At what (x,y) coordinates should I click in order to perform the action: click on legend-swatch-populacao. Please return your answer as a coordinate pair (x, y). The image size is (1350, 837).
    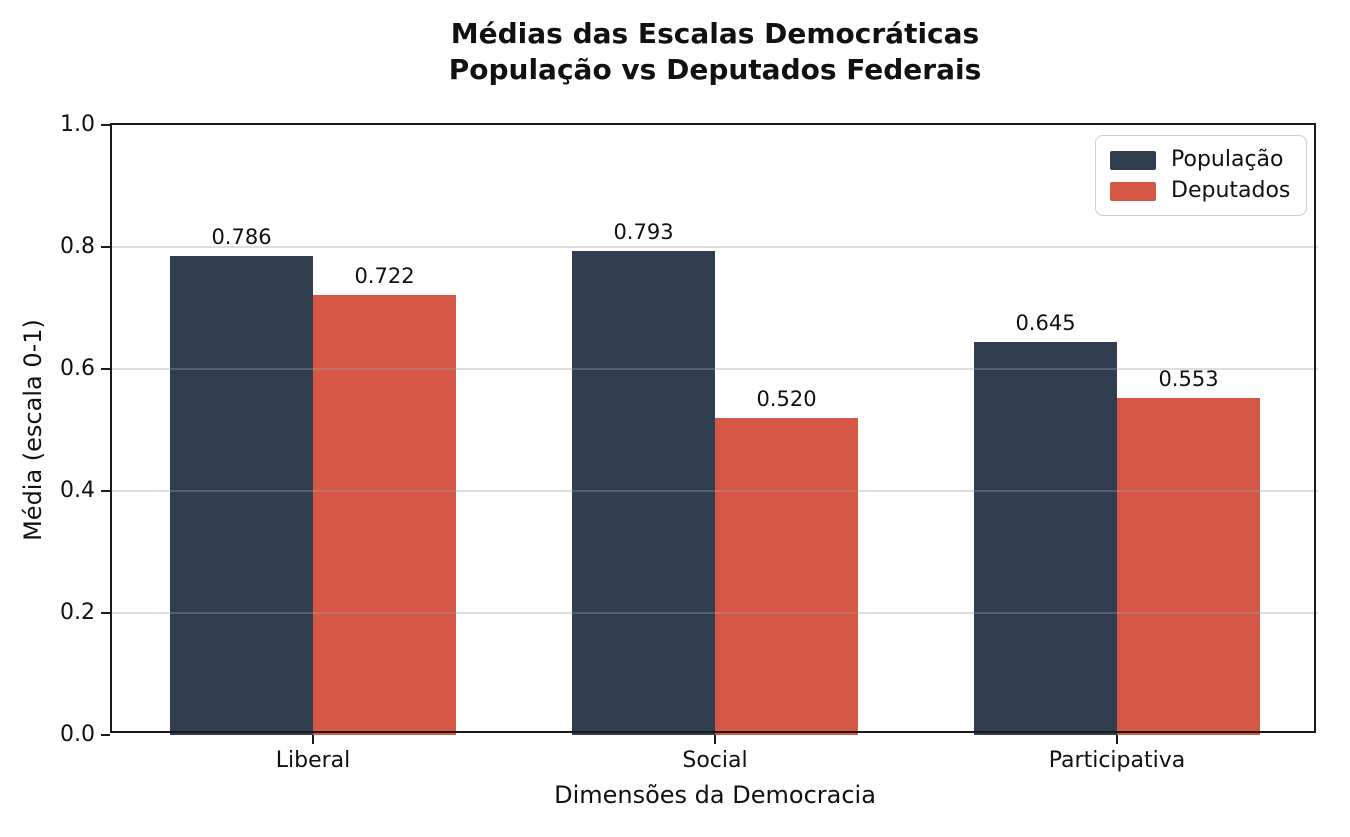
    Looking at the image, I should click on (1133, 160).